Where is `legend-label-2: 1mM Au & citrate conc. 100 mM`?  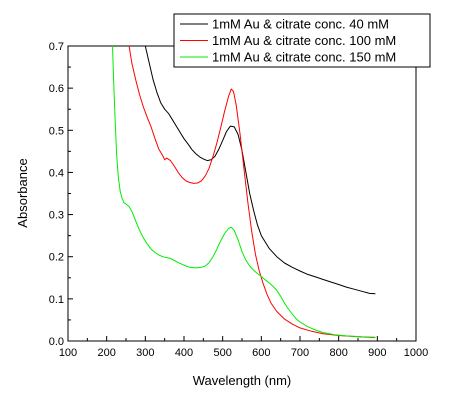
legend-label-2: 1mM Au & citrate conc. 100 mM is located at coordinates (304, 40).